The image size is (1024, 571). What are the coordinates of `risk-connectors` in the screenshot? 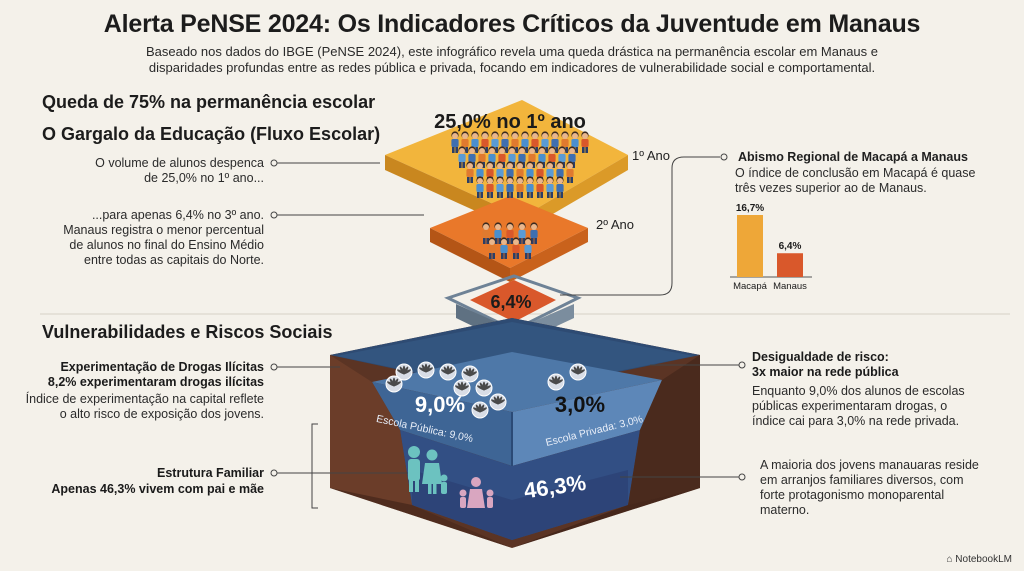 It's located at (508, 435).